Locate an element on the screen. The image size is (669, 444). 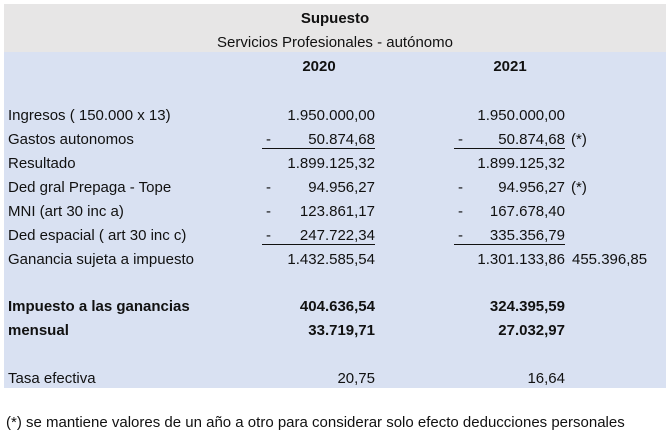
cell-2020-gastos: - 50.874,68 is located at coordinates (318, 140).